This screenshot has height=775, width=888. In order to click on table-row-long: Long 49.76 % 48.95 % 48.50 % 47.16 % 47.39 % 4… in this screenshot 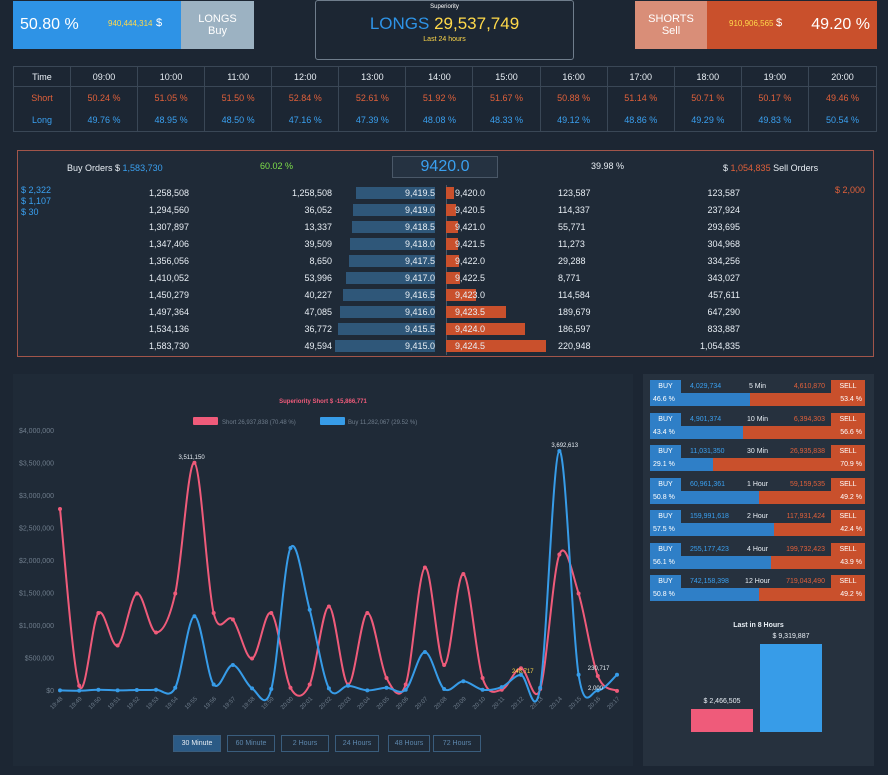, I will do `click(445, 120)`.